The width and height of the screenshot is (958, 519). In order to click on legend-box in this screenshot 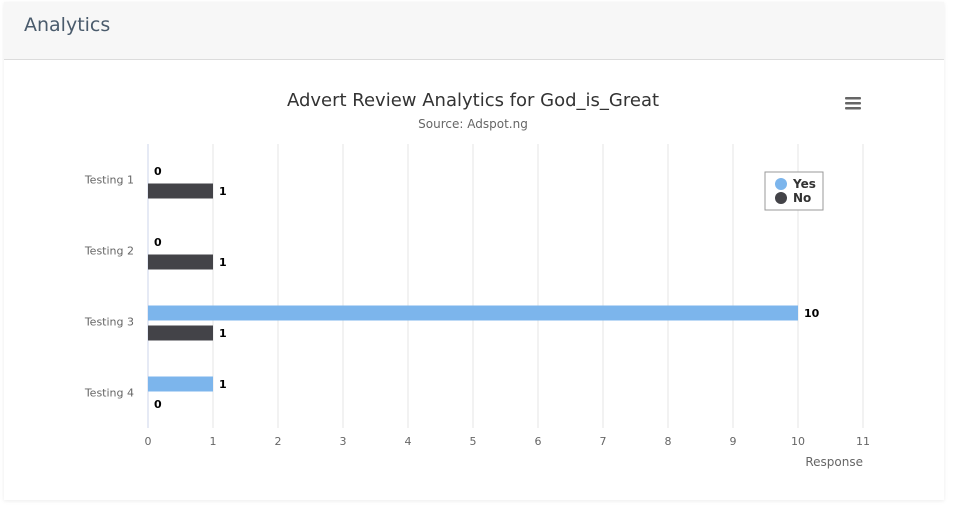, I will do `click(794, 191)`.